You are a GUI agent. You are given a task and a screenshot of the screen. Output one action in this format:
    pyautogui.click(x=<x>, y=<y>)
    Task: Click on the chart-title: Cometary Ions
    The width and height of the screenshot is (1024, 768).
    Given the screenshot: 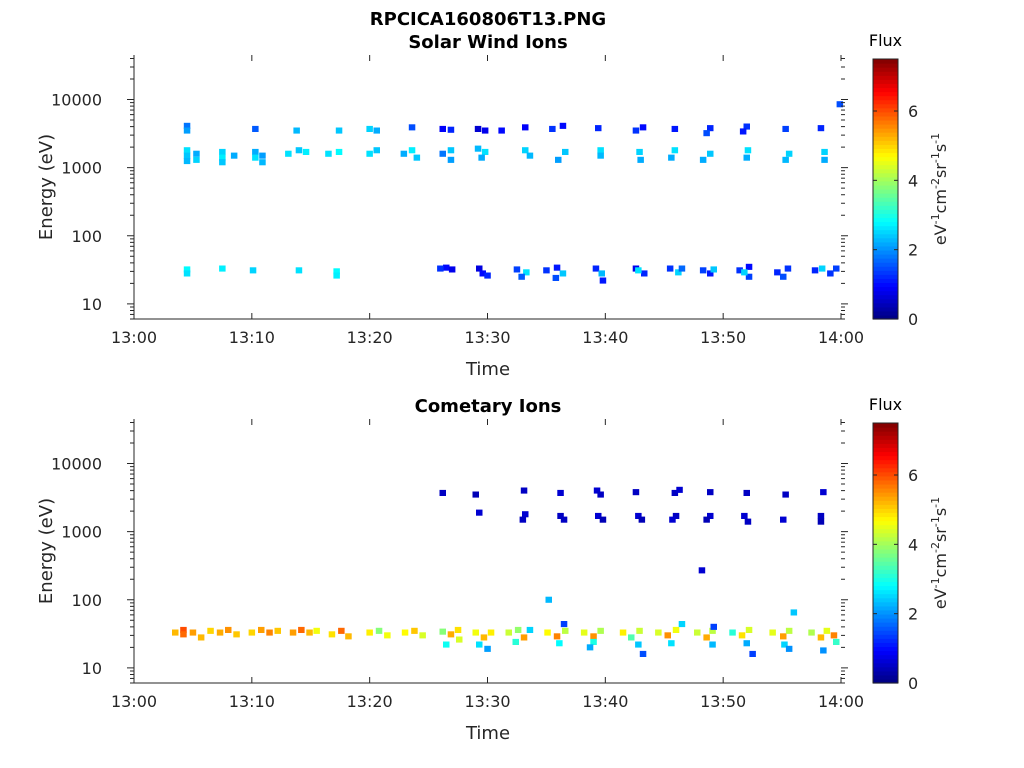 What is the action you would take?
    pyautogui.click(x=488, y=406)
    